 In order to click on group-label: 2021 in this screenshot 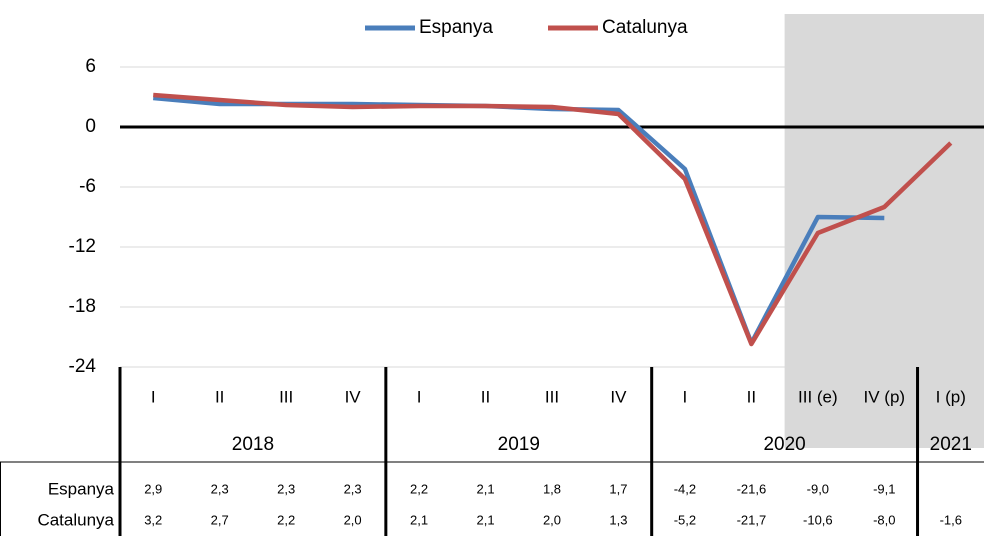, I will do `click(951, 444)`.